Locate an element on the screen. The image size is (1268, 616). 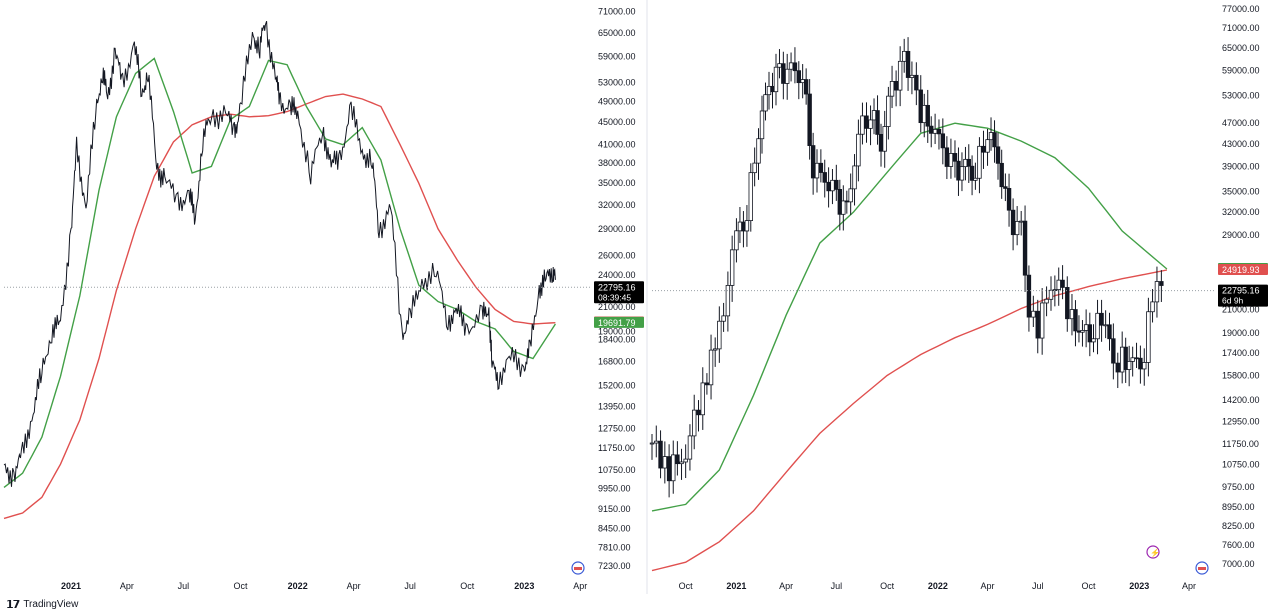
x-tick-label: 2022 is located at coordinates (938, 586).